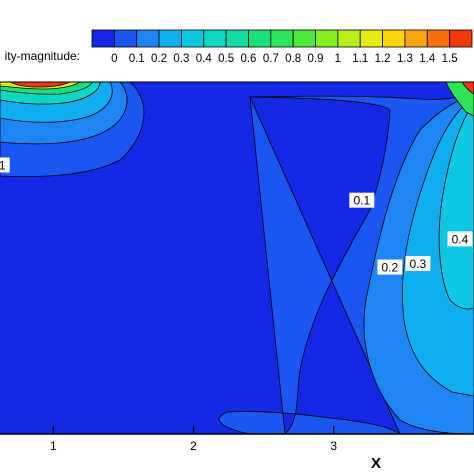 This screenshot has width=474, height=474. I want to click on legend-tick-label: 1.4, so click(427, 59).